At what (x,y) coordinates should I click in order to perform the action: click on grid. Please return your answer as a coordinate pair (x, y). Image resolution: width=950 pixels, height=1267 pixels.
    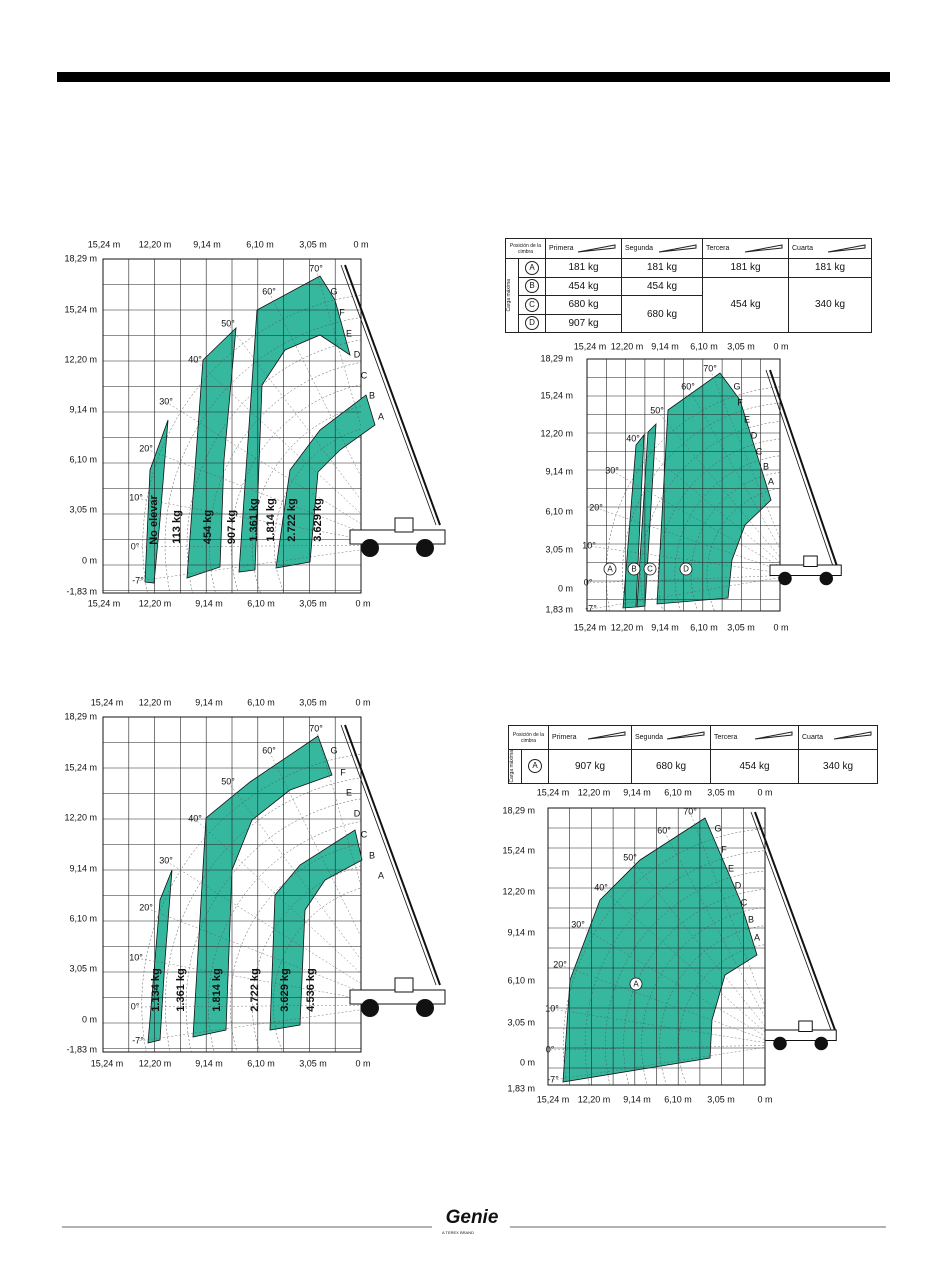
    Looking at the image, I should click on (656, 946).